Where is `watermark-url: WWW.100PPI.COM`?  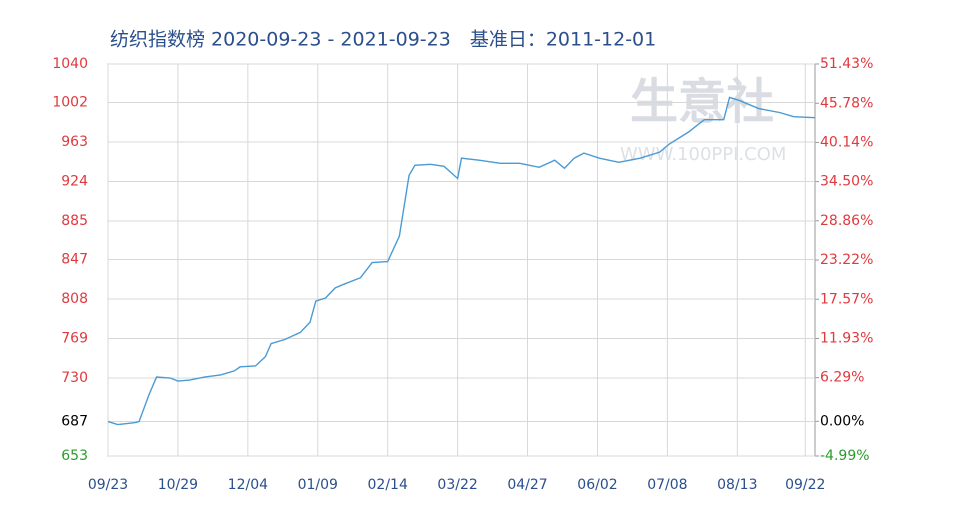
watermark-url: WWW.100PPI.COM is located at coordinates (703, 154).